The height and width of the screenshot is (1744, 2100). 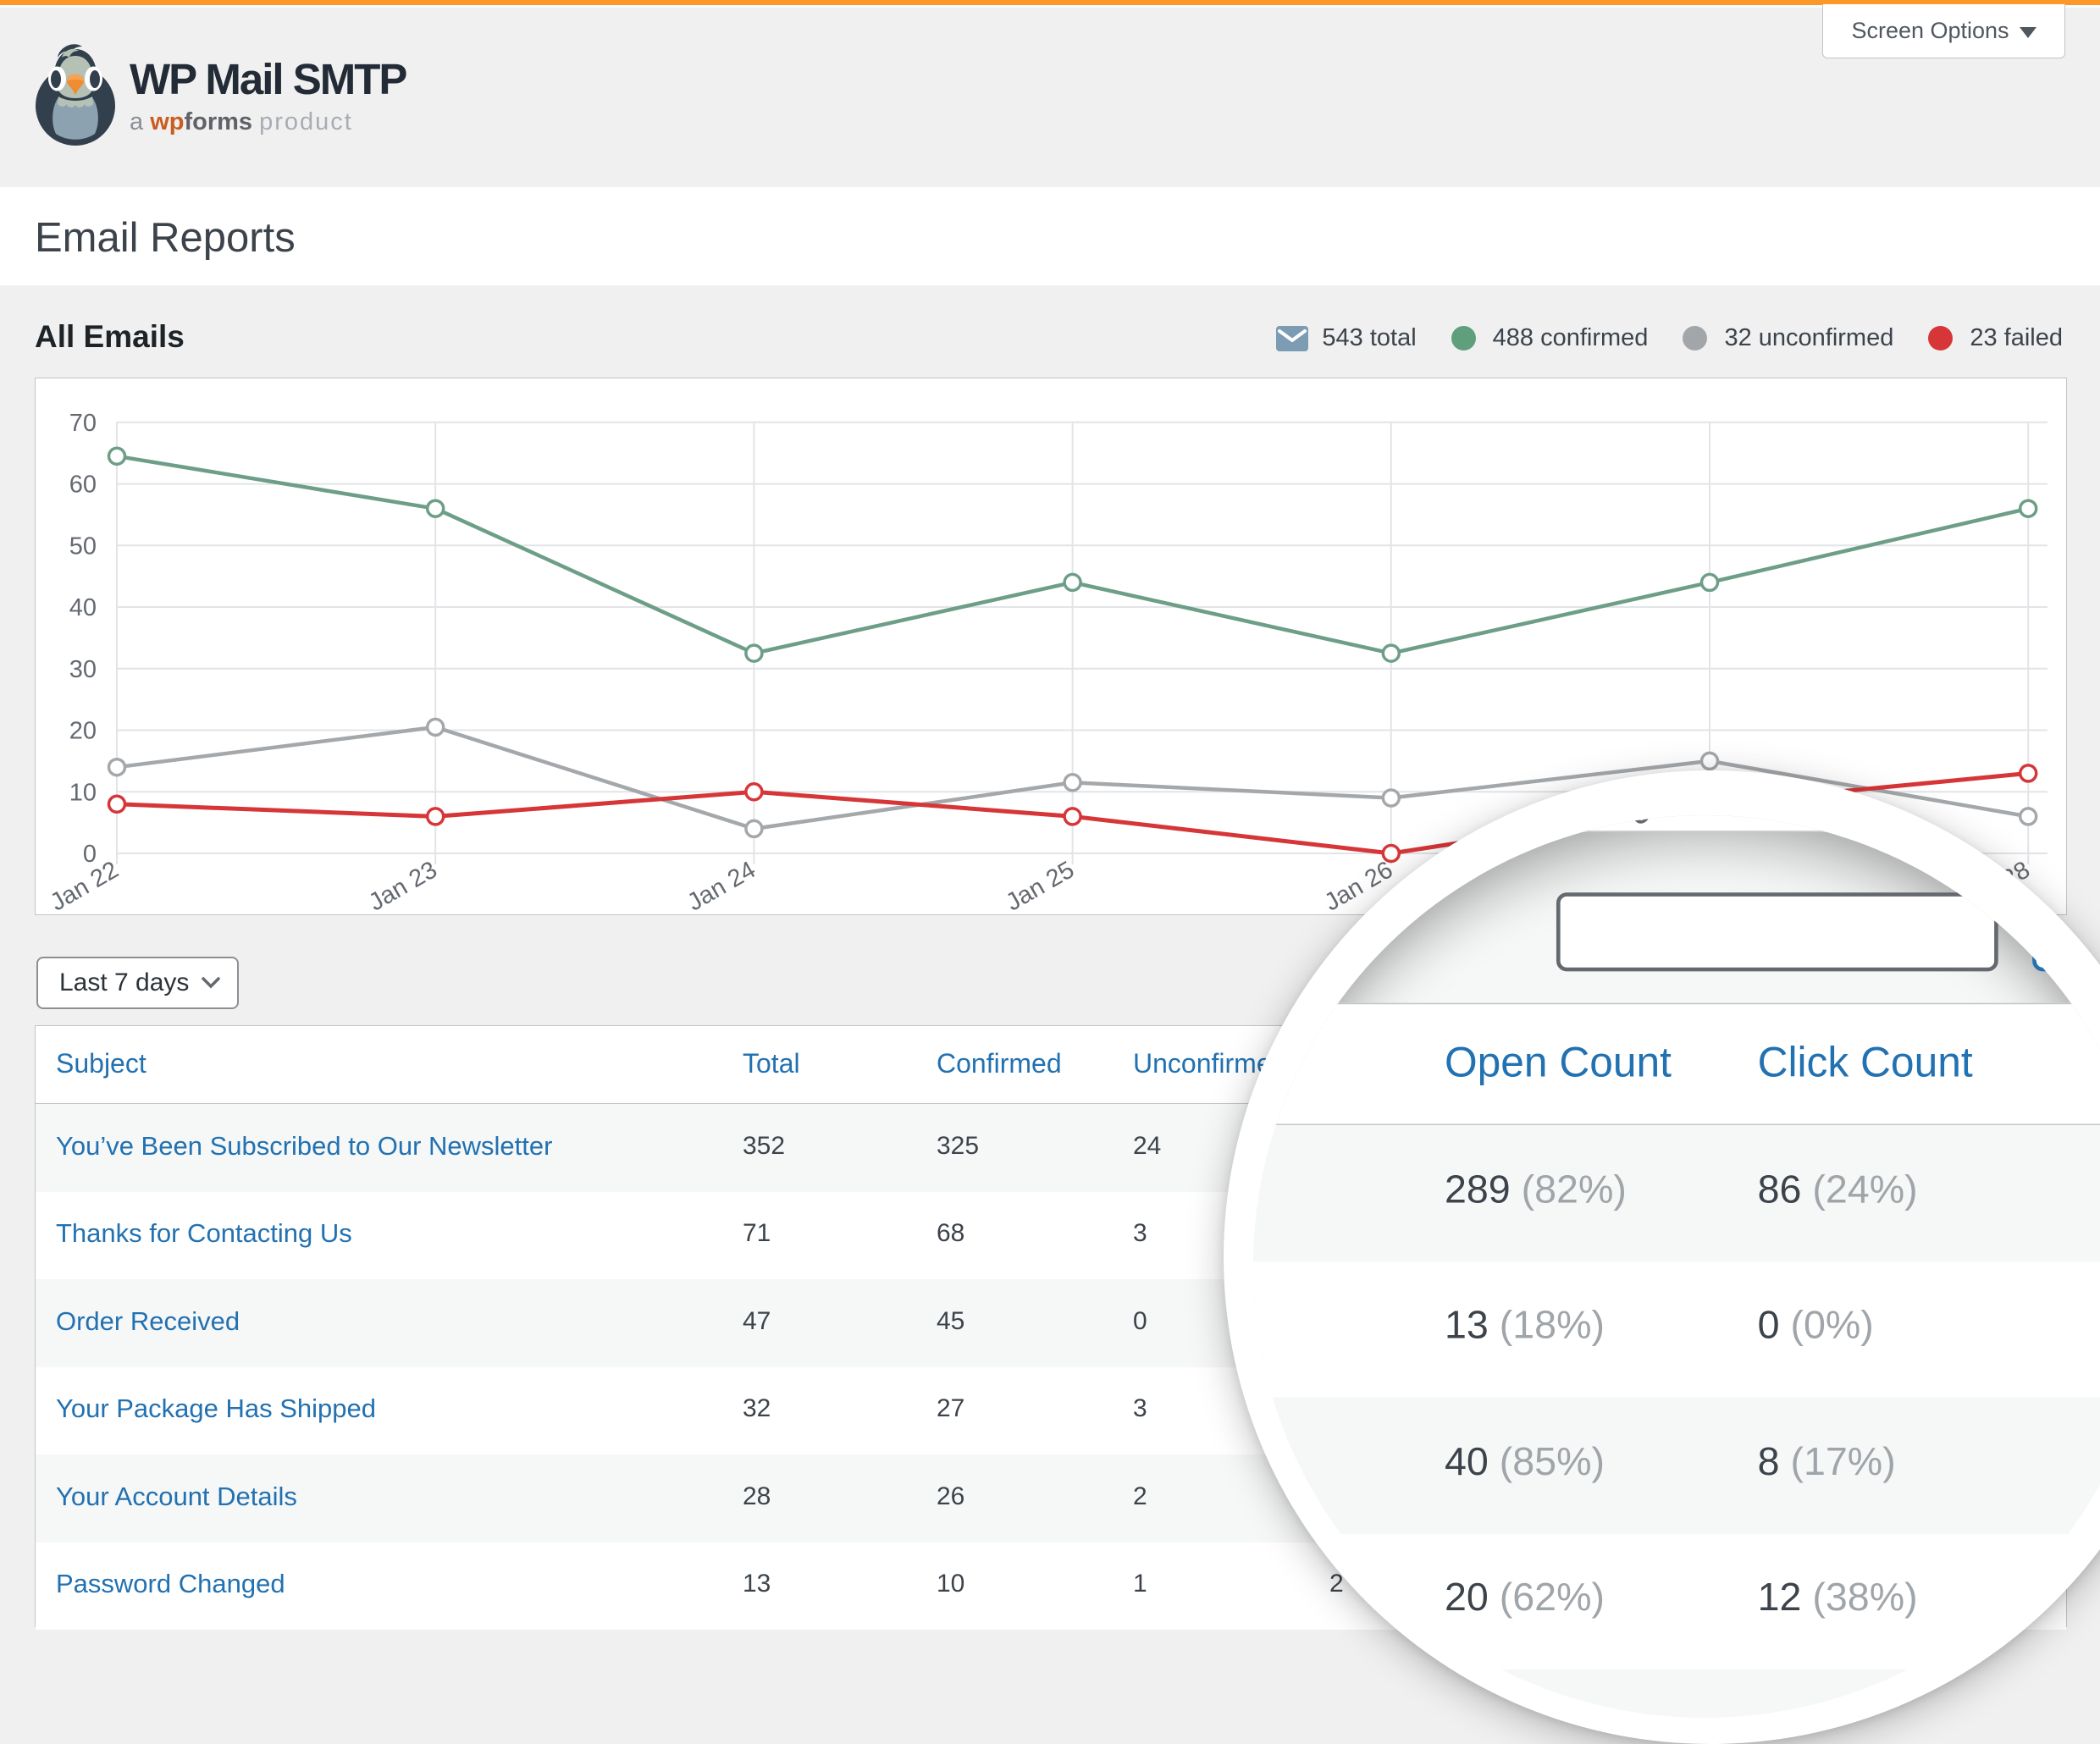 I want to click on svg-text: Jan 25, so click(x=1040, y=885).